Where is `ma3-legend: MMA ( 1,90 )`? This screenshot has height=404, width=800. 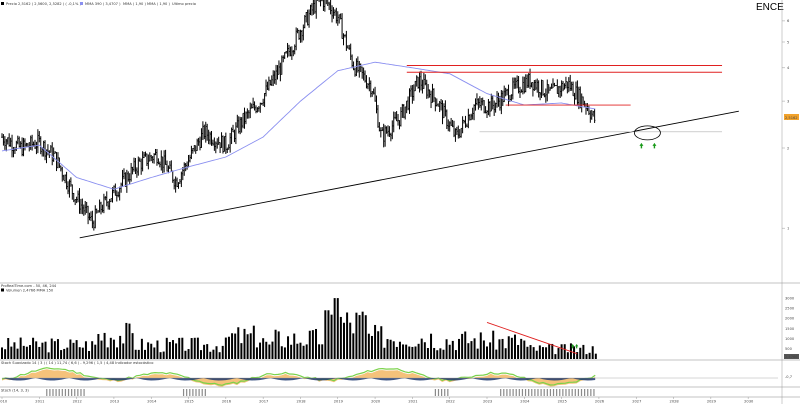
ma3-legend: MMA ( 1,90 ) is located at coordinates (158, 4).